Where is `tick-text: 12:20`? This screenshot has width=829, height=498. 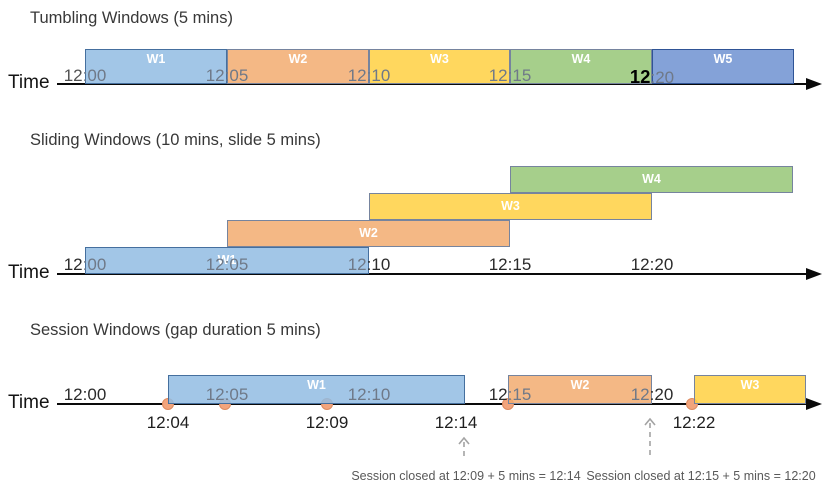 tick-text: 12:20 is located at coordinates (652, 264).